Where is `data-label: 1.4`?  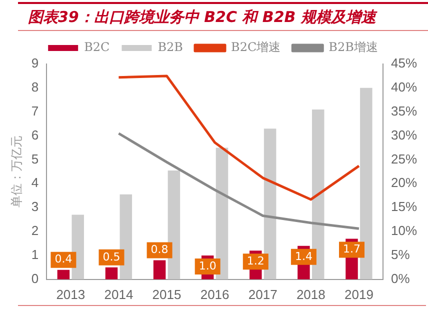 data-label: 1.4 is located at coordinates (303, 256).